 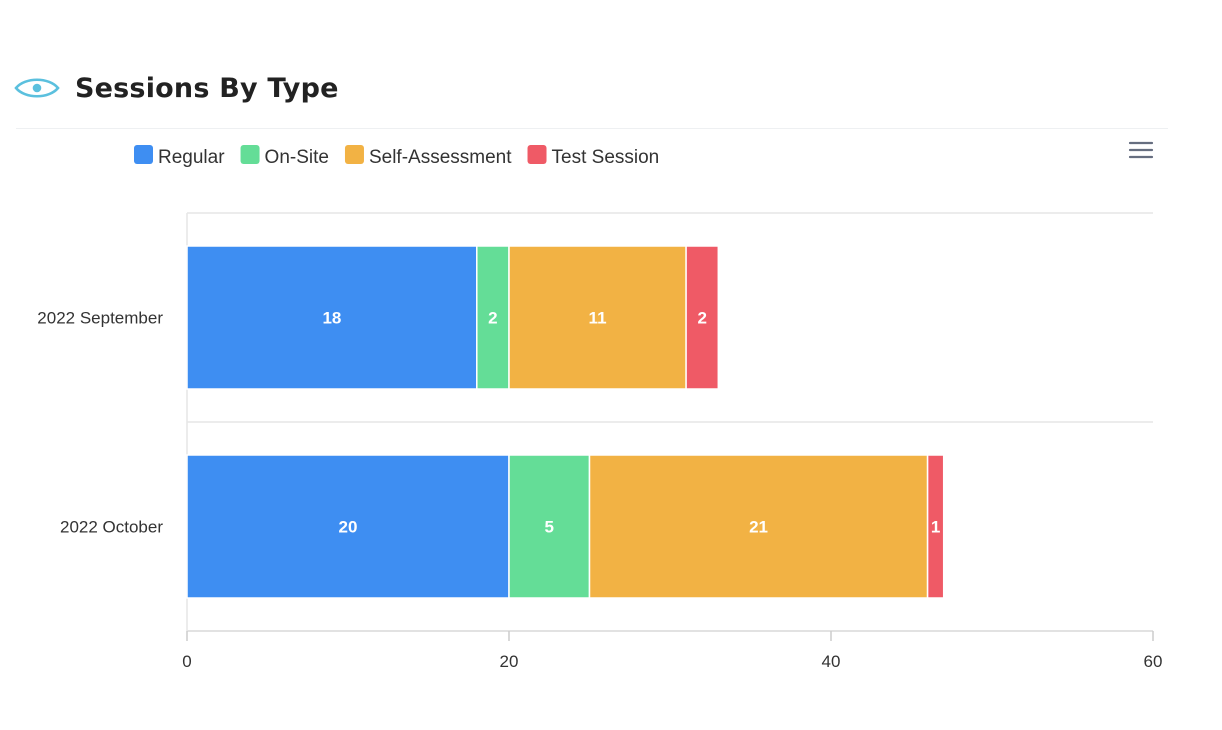 I want to click on data-label: 18, so click(x=331, y=318).